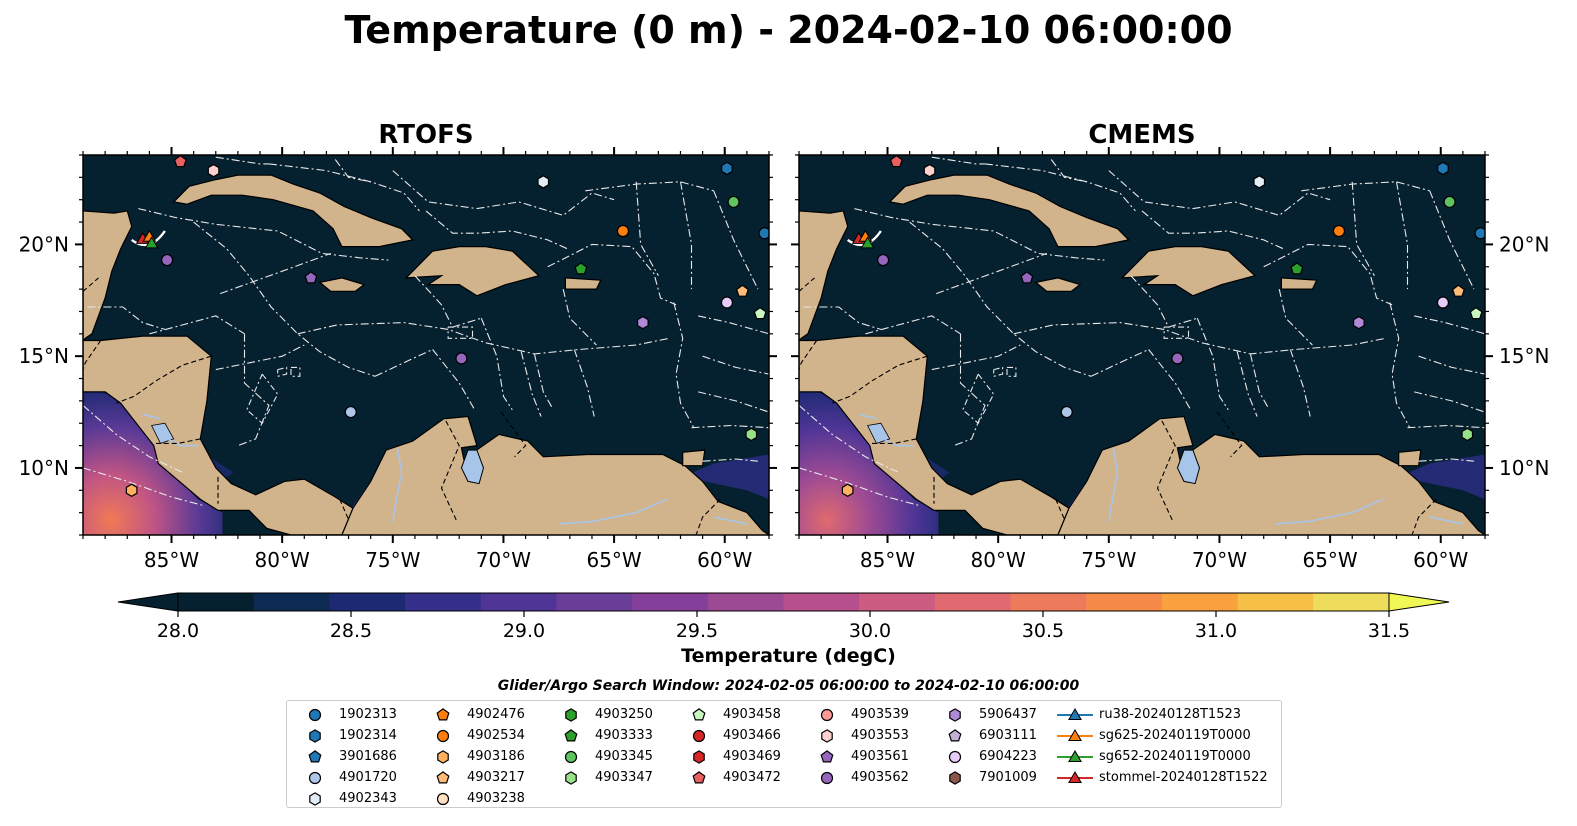  What do you see at coordinates (392, 560) in the screenshot?
I see `lon-tick-label: 75°W` at bounding box center [392, 560].